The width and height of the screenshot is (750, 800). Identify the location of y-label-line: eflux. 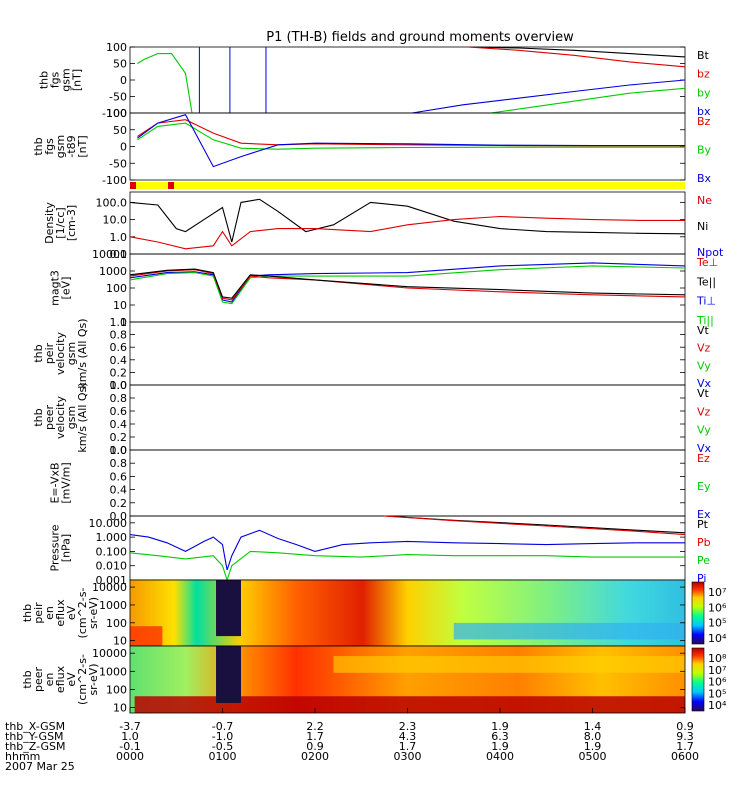
(60, 613).